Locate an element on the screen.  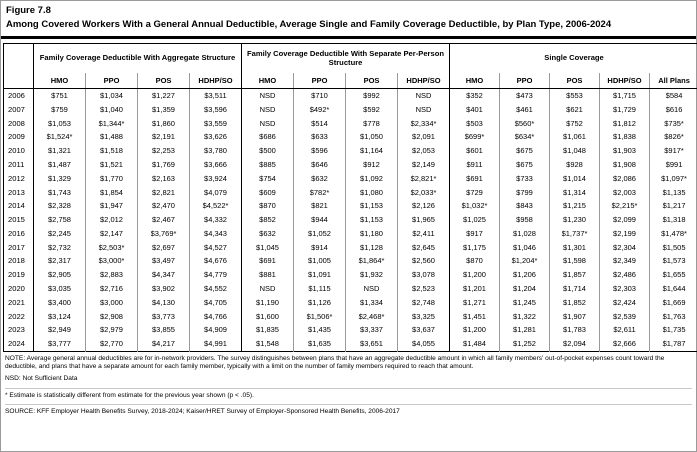
corner-cell is located at coordinates (18, 66).